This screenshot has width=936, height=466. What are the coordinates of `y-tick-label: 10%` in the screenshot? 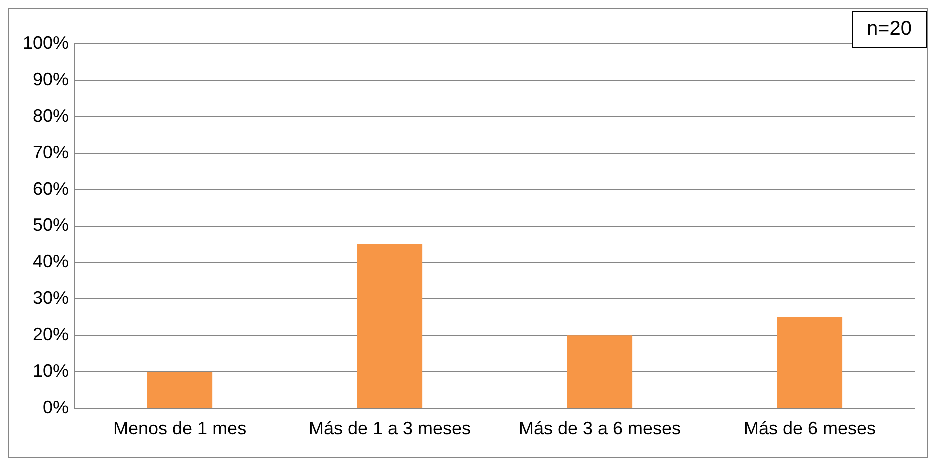 It's located at (51, 371).